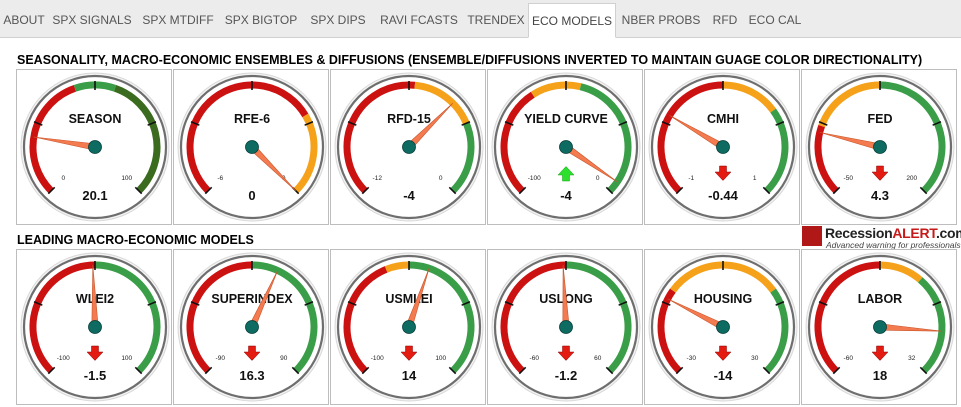 The image size is (961, 407). I want to click on tab-spx-signals: SPX SIGNALS, so click(92, 20).